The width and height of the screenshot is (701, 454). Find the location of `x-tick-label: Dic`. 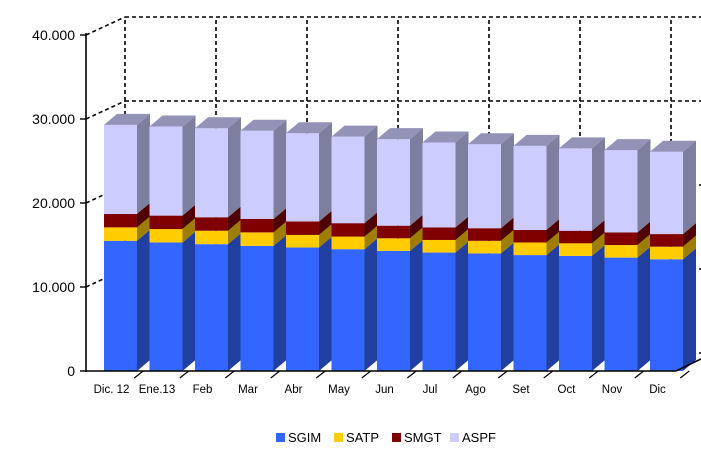

x-tick-label: Dic is located at coordinates (657, 390).